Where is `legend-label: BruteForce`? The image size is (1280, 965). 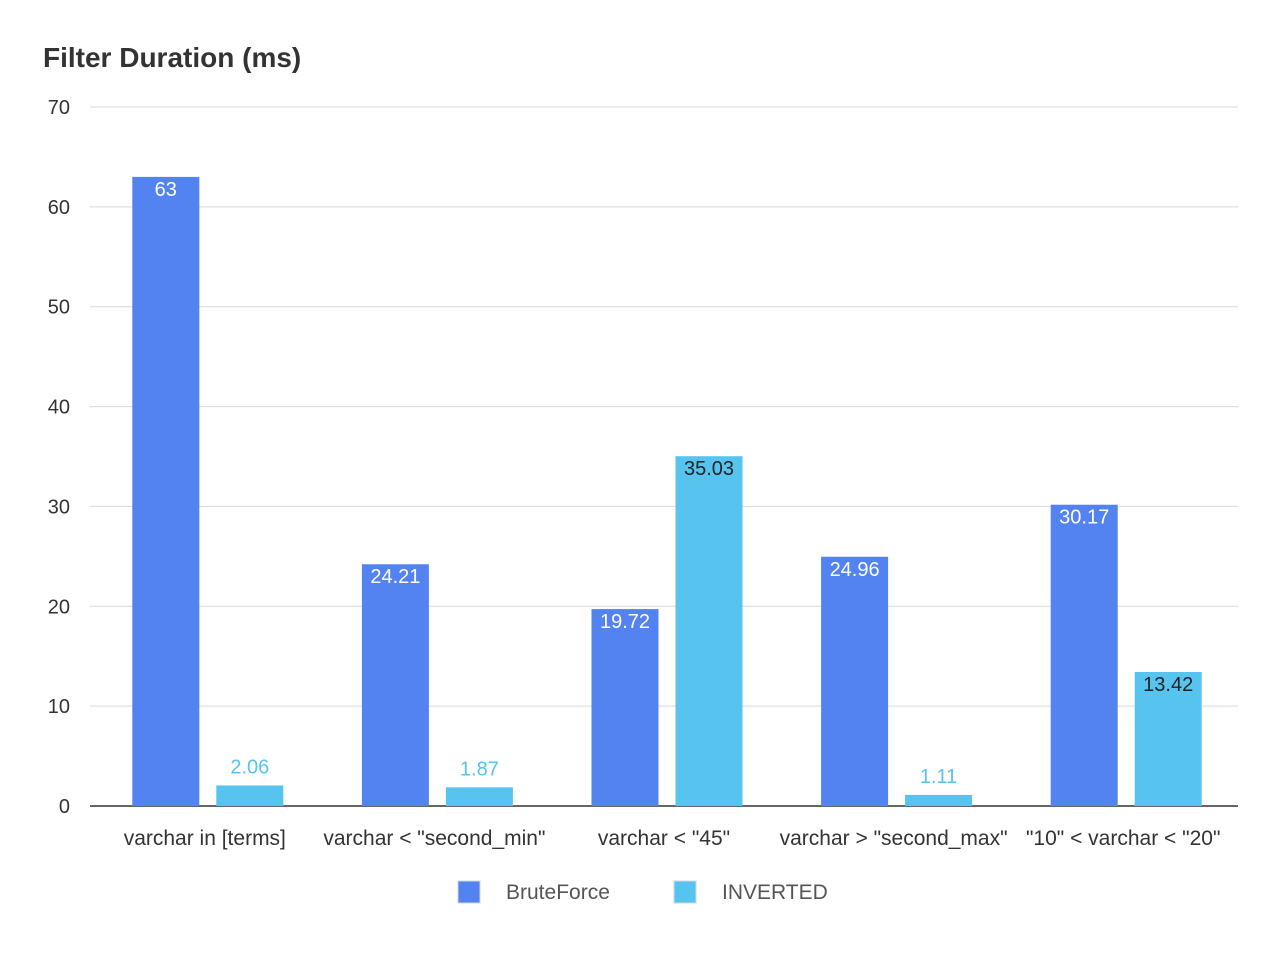 legend-label: BruteForce is located at coordinates (558, 892).